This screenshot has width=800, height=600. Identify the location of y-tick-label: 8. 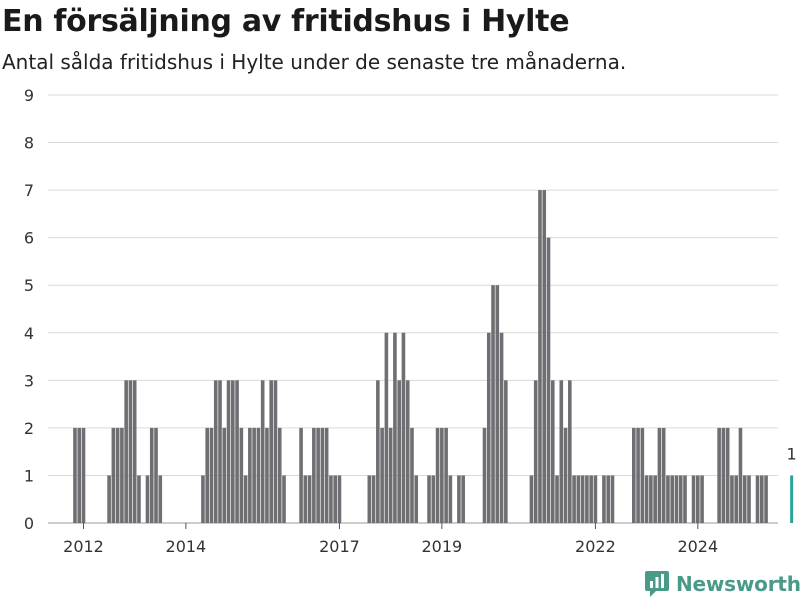
(29, 143).